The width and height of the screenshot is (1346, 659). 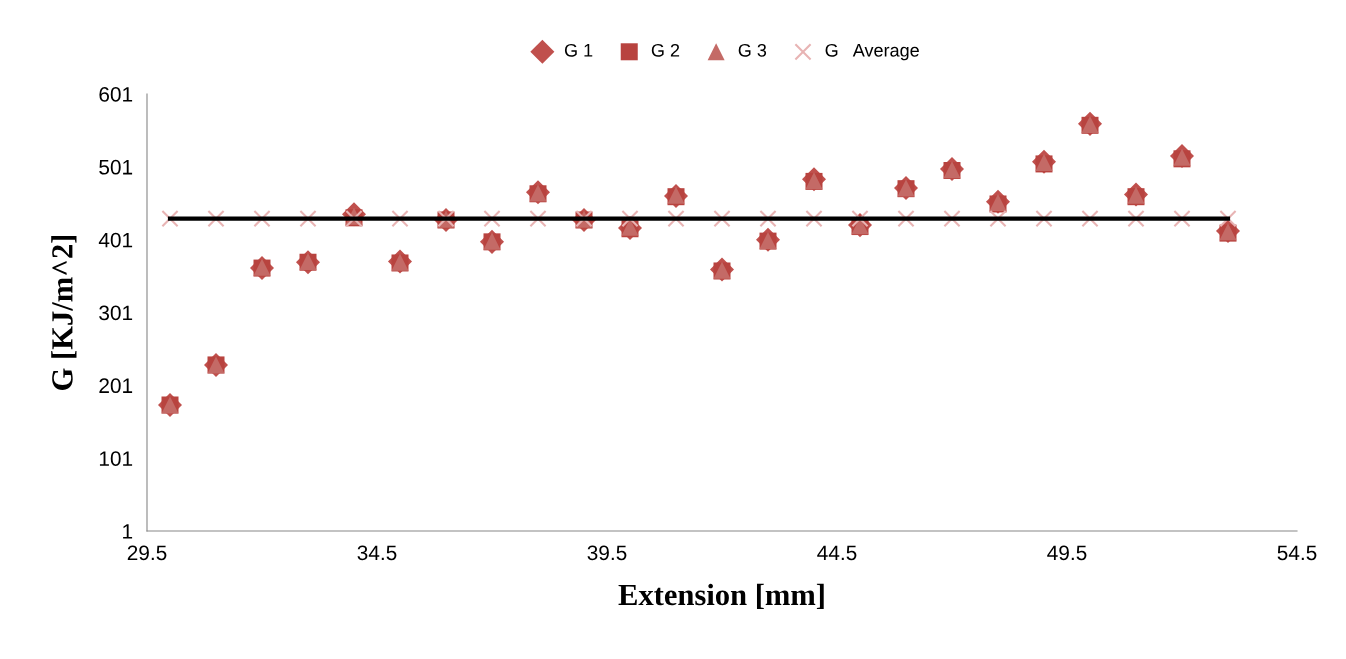 I want to click on legend-label: G 2, so click(x=665, y=50).